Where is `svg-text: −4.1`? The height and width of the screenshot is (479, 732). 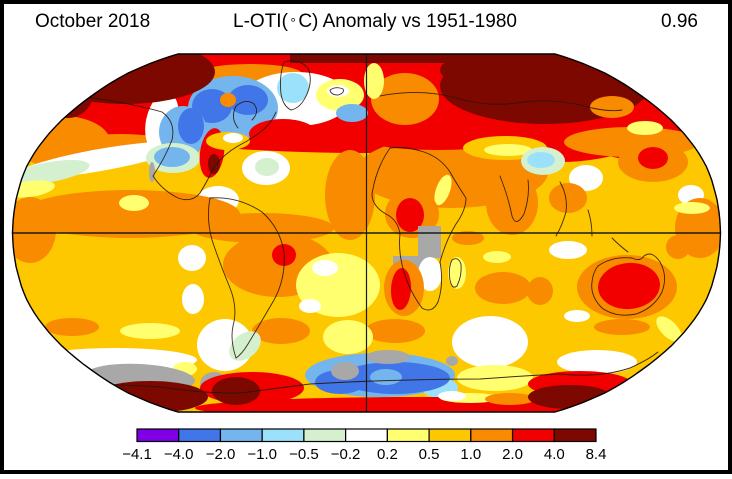
svg-text: −4.1 is located at coordinates (137, 454).